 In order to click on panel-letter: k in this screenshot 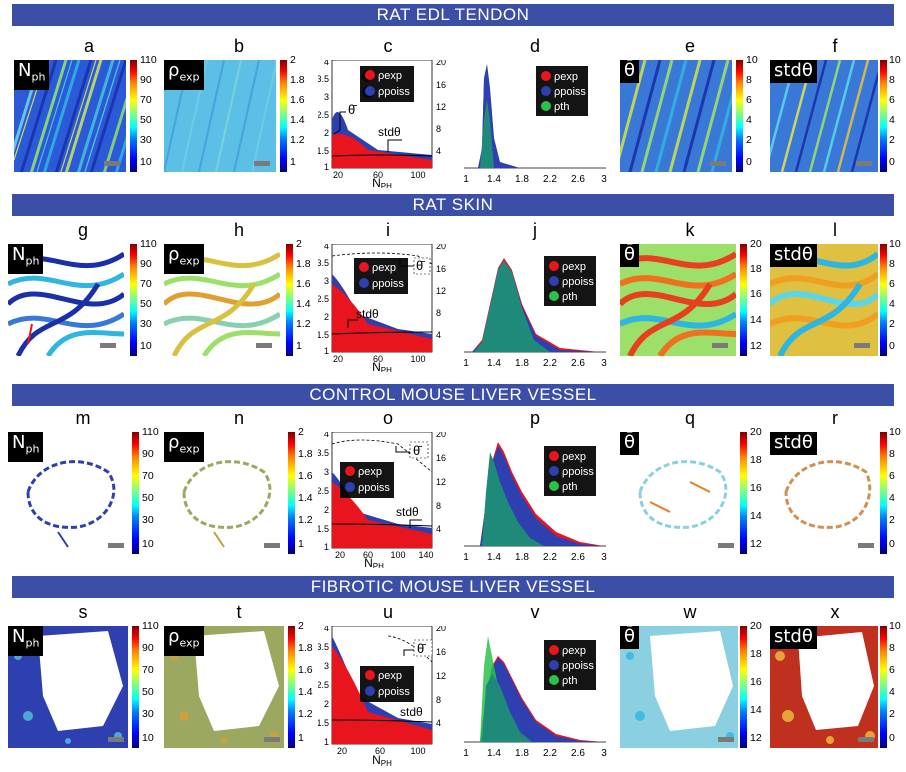, I will do `click(690, 230)`.